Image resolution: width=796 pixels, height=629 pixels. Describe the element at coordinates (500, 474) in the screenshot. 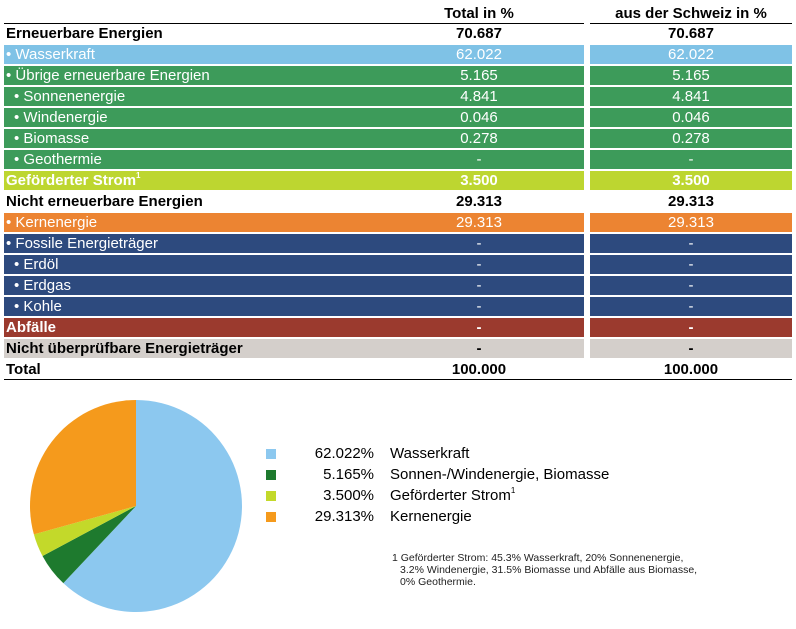

I see `legend-label: Sonnen-/Windenergie, Biomasse` at that location.